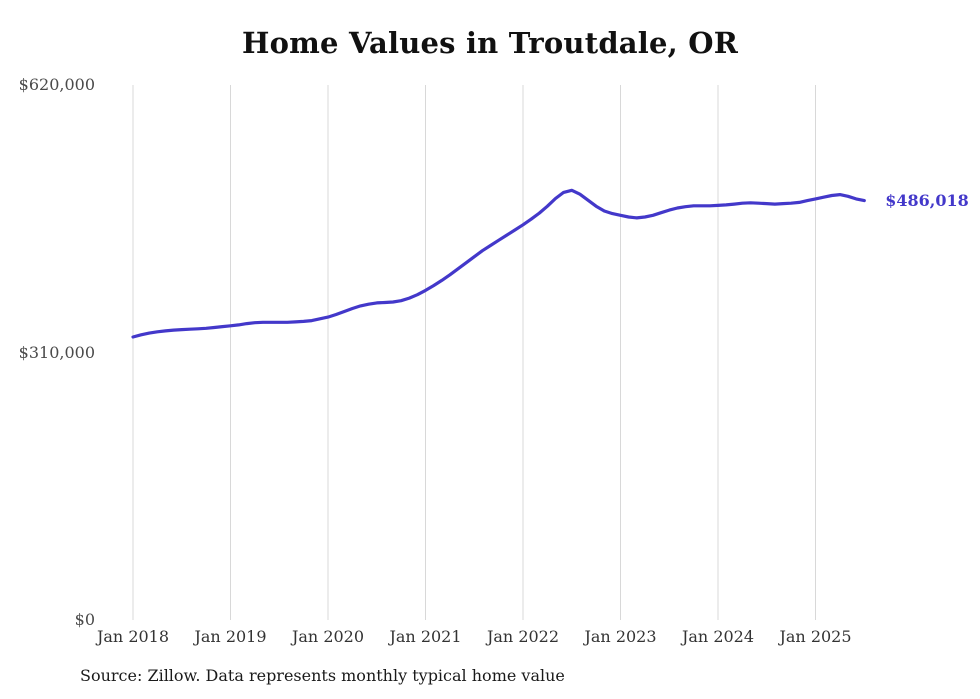 This screenshot has width=980, height=699. Describe the element at coordinates (927, 200) in the screenshot. I see `current-value-label: $486,018` at that location.